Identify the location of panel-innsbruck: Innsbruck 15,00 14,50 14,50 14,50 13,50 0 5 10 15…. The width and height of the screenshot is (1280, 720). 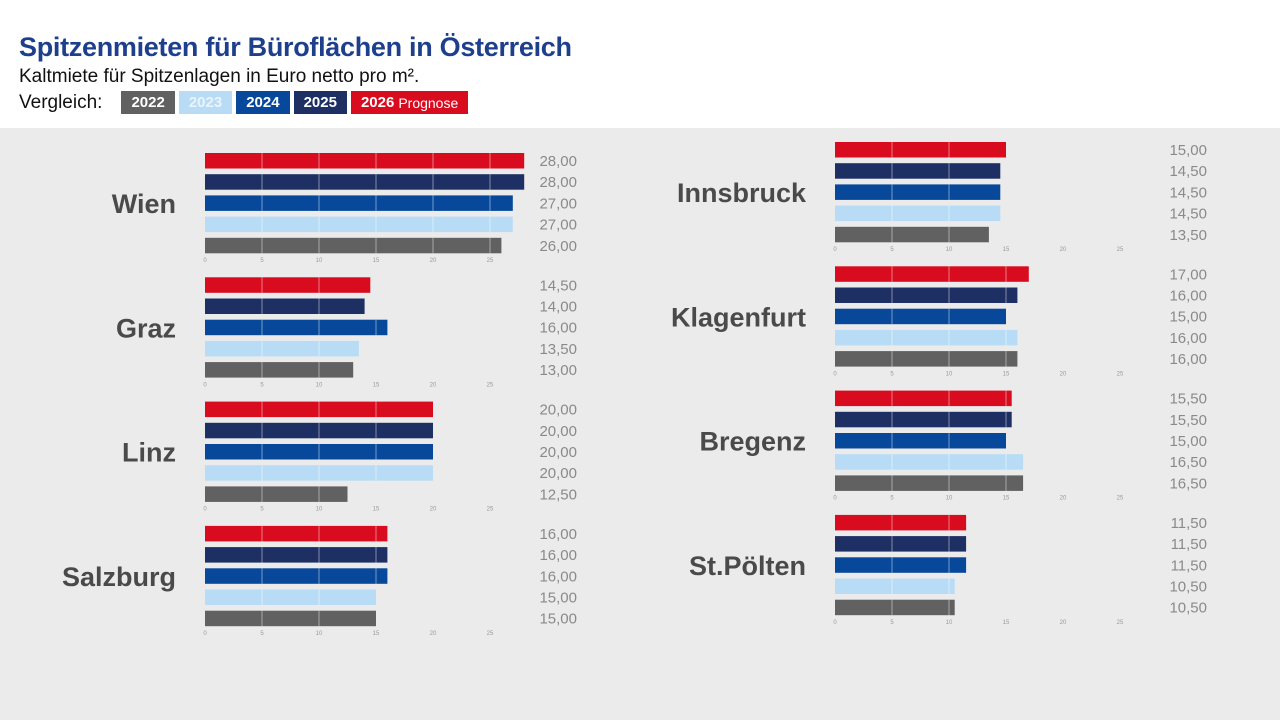
(942, 197).